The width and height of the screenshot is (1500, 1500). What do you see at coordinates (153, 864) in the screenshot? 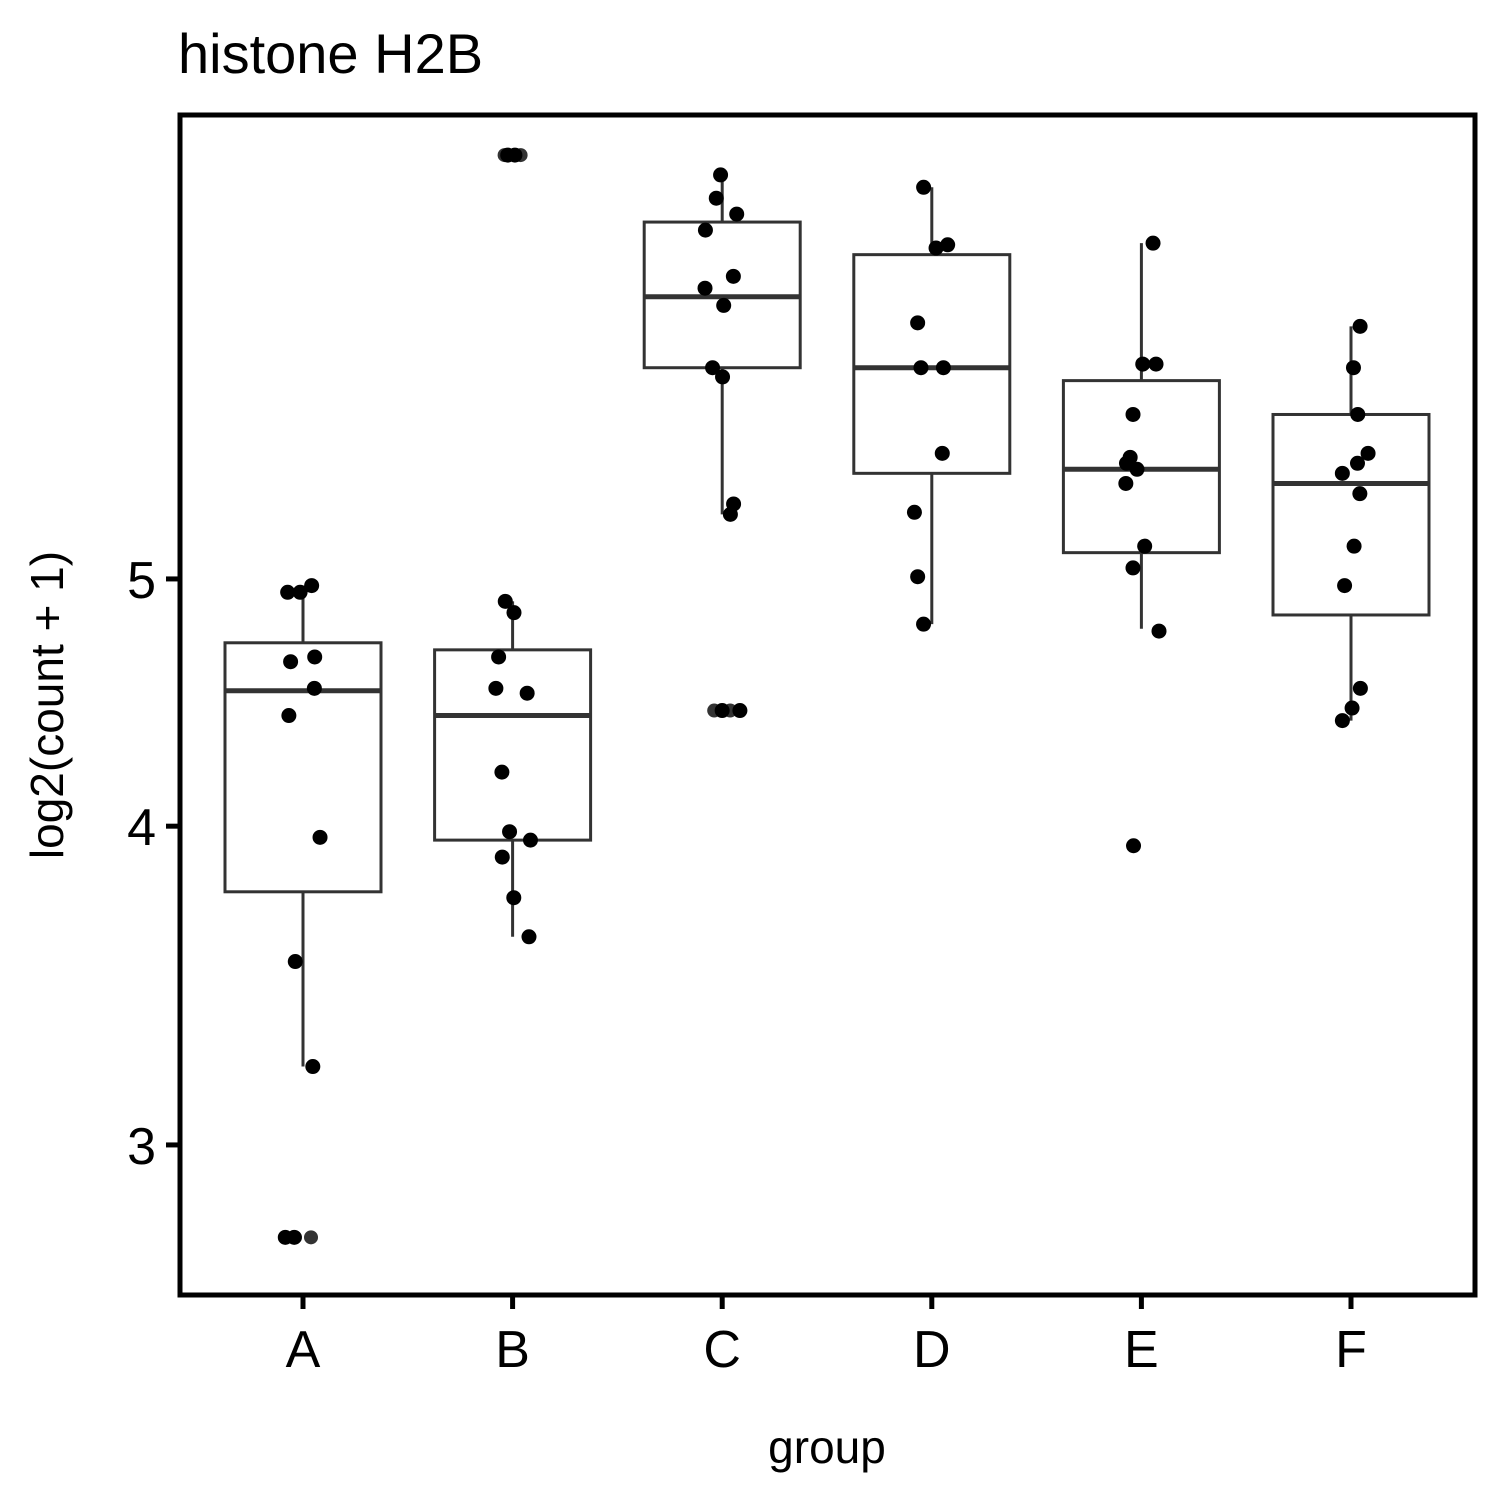
I see `y-axis: 3 4 5` at bounding box center [153, 864].